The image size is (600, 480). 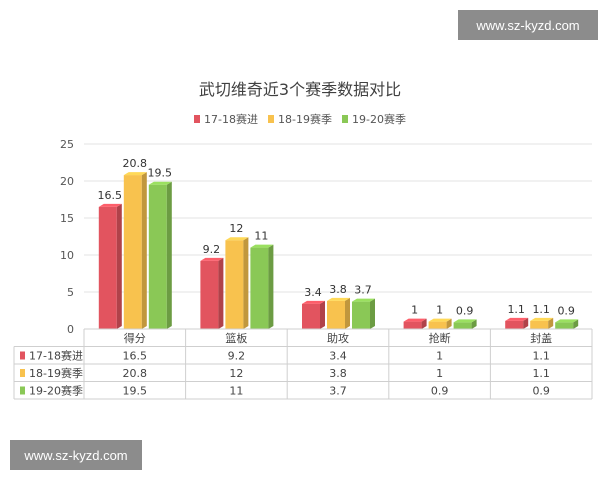 What do you see at coordinates (70, 329) in the screenshot?
I see `y-tick-label: 0` at bounding box center [70, 329].